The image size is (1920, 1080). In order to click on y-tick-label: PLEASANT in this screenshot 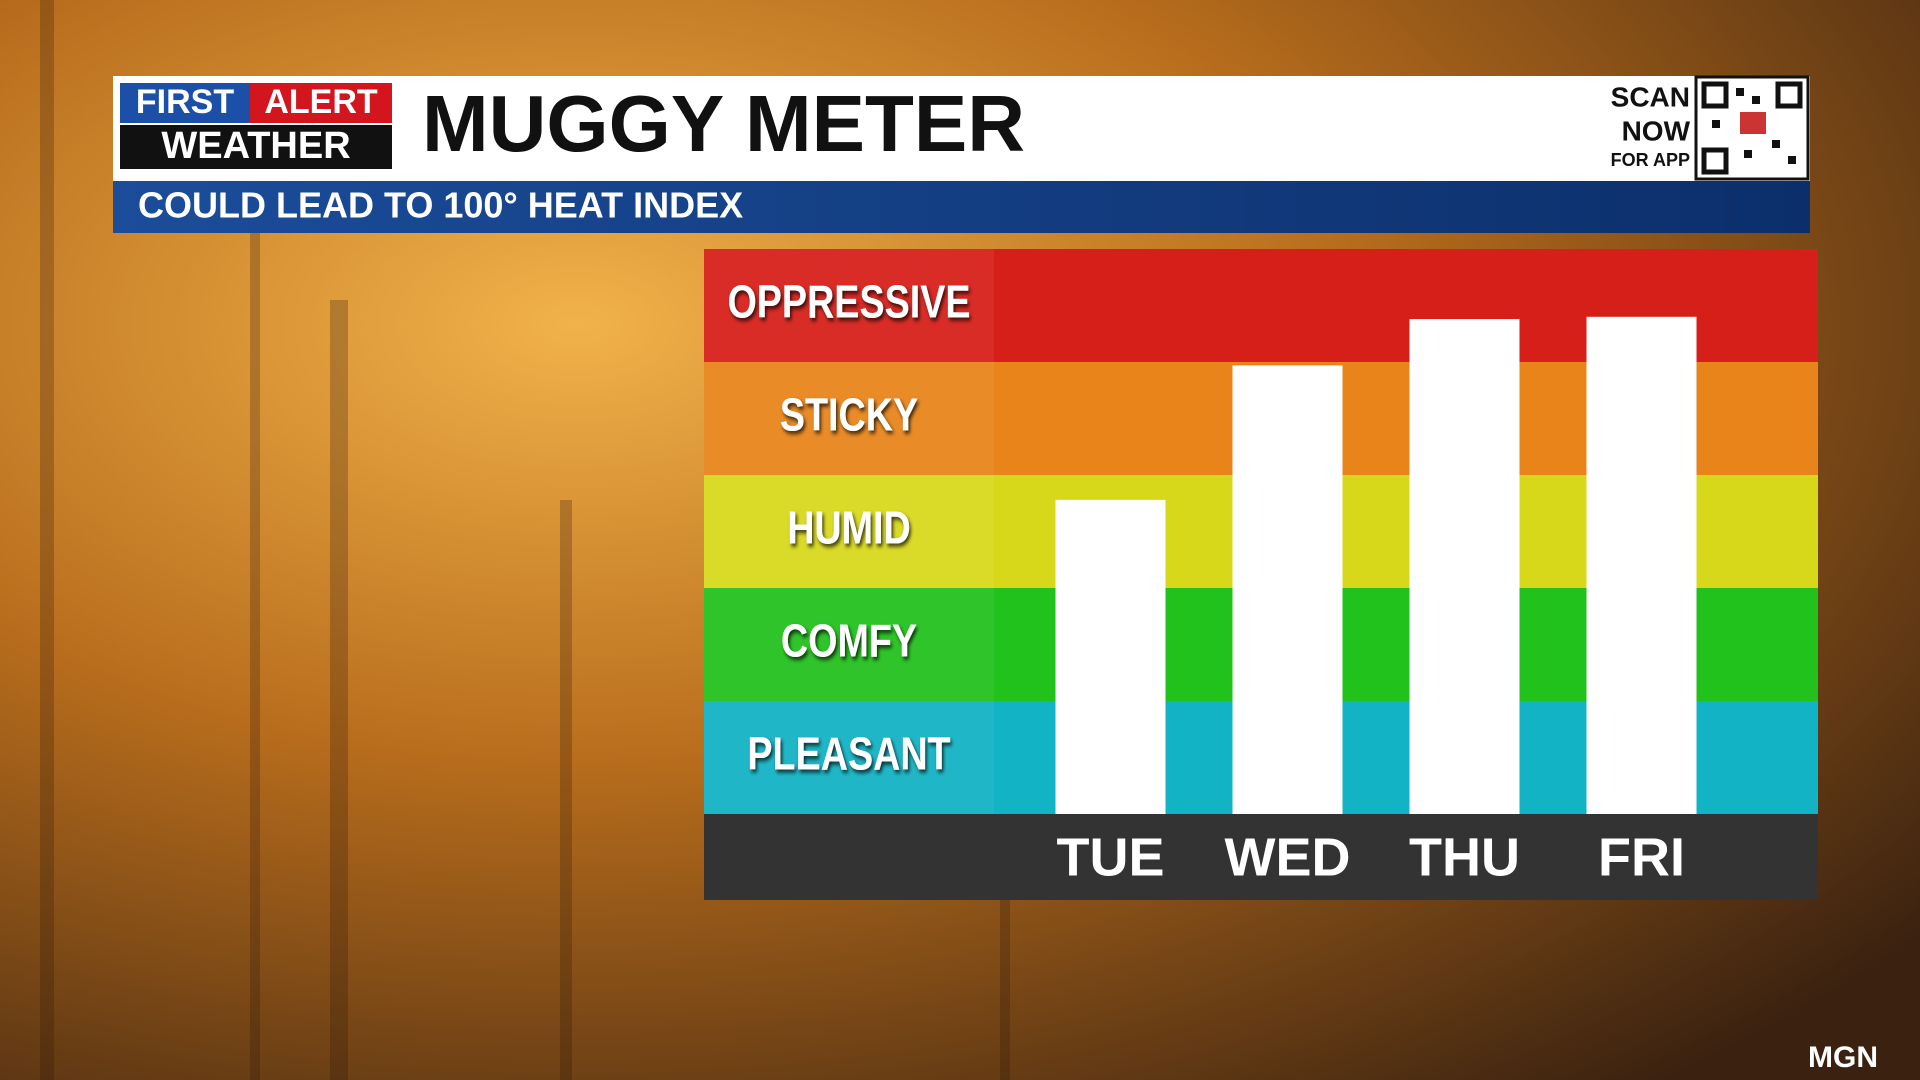, I will do `click(848, 753)`.